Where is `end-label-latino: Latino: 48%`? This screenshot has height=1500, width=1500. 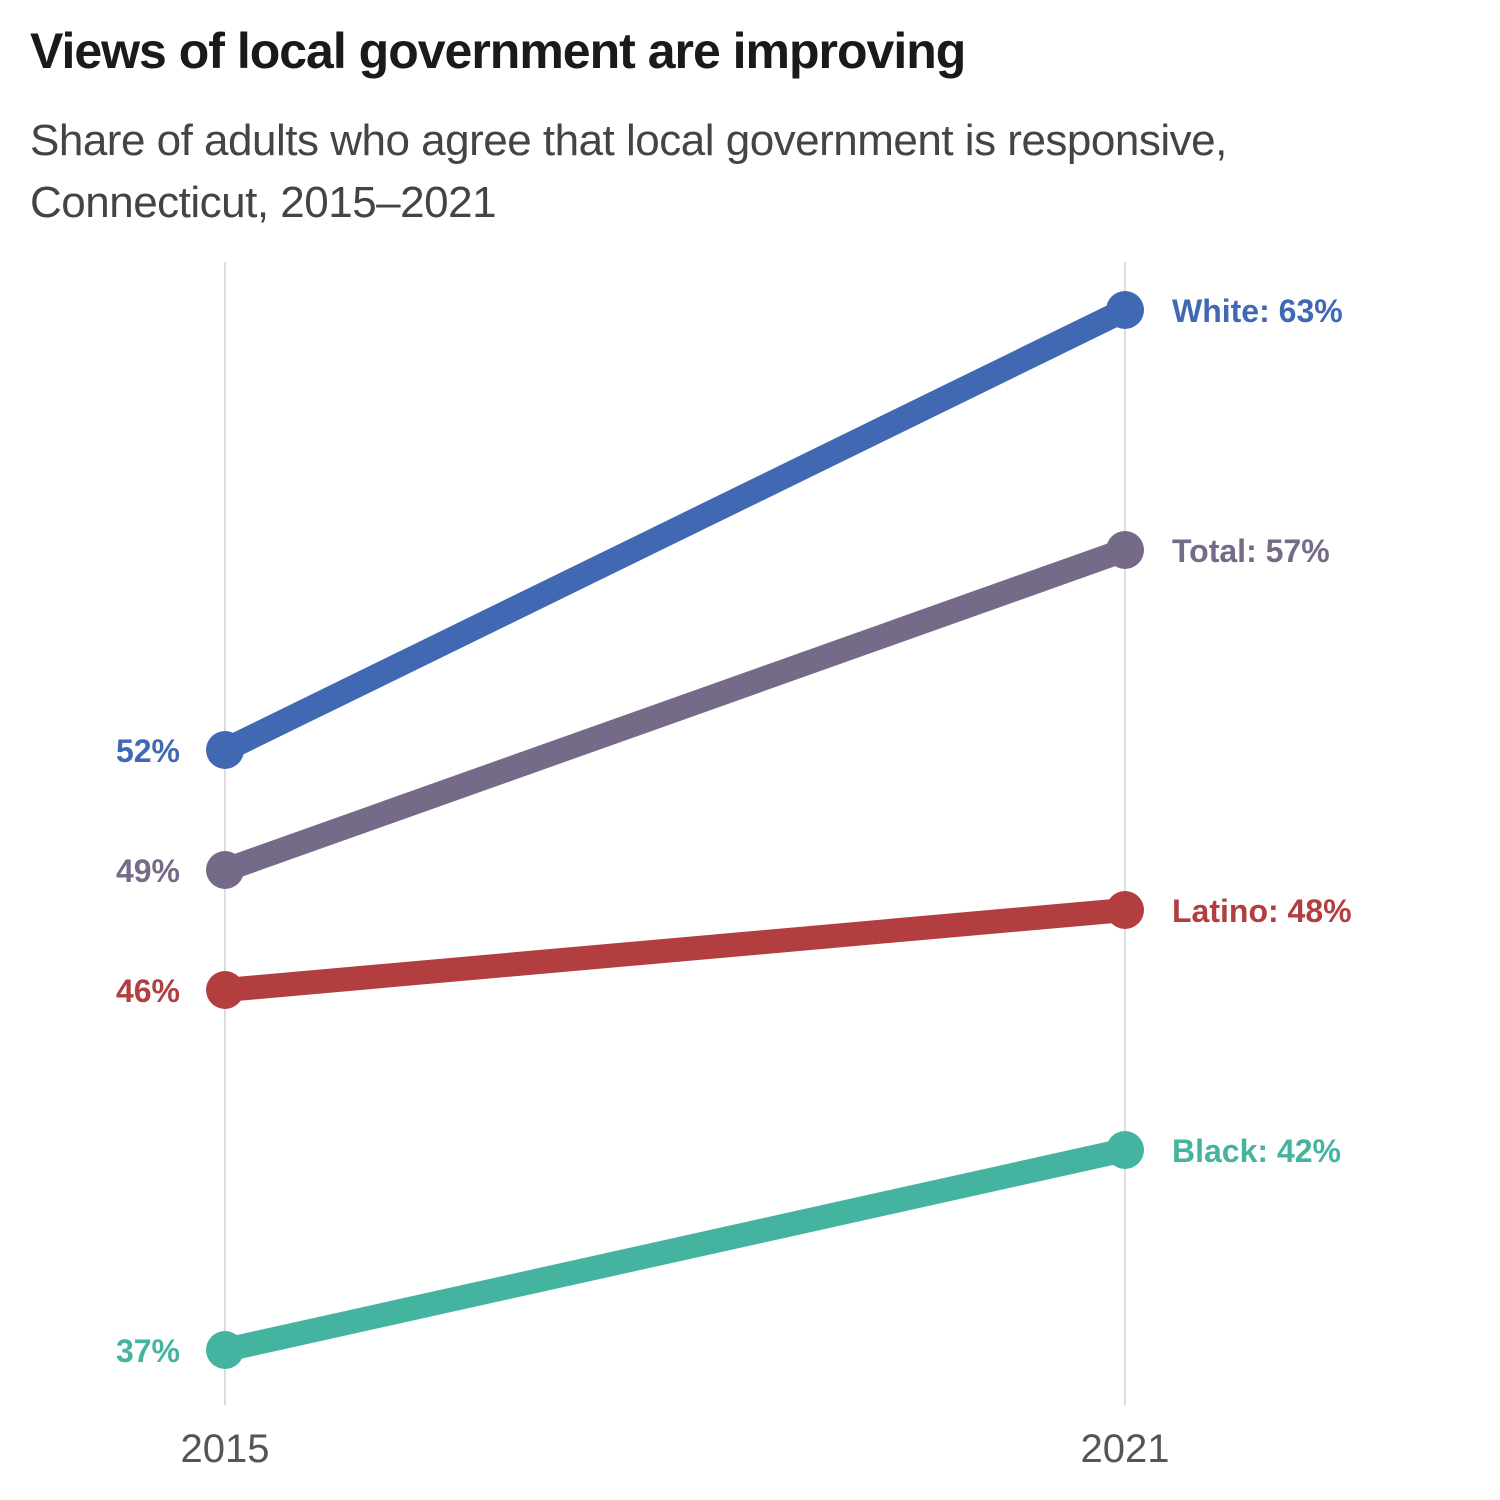
end-label-latino: Latino: 48% is located at coordinates (1262, 911).